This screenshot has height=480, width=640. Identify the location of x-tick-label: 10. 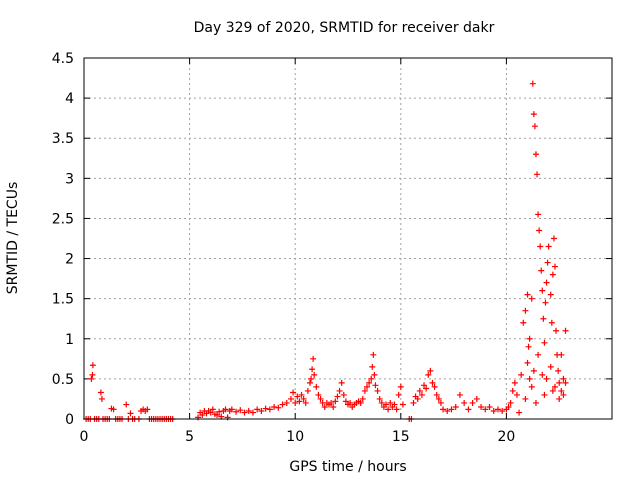
(295, 437).